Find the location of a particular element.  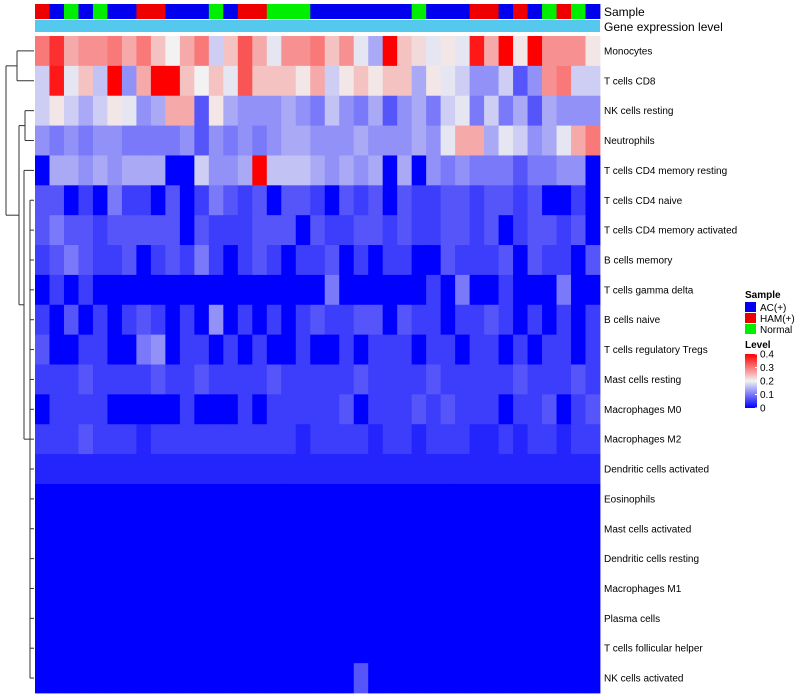

row-label: Macrophages M1 is located at coordinates (643, 589).